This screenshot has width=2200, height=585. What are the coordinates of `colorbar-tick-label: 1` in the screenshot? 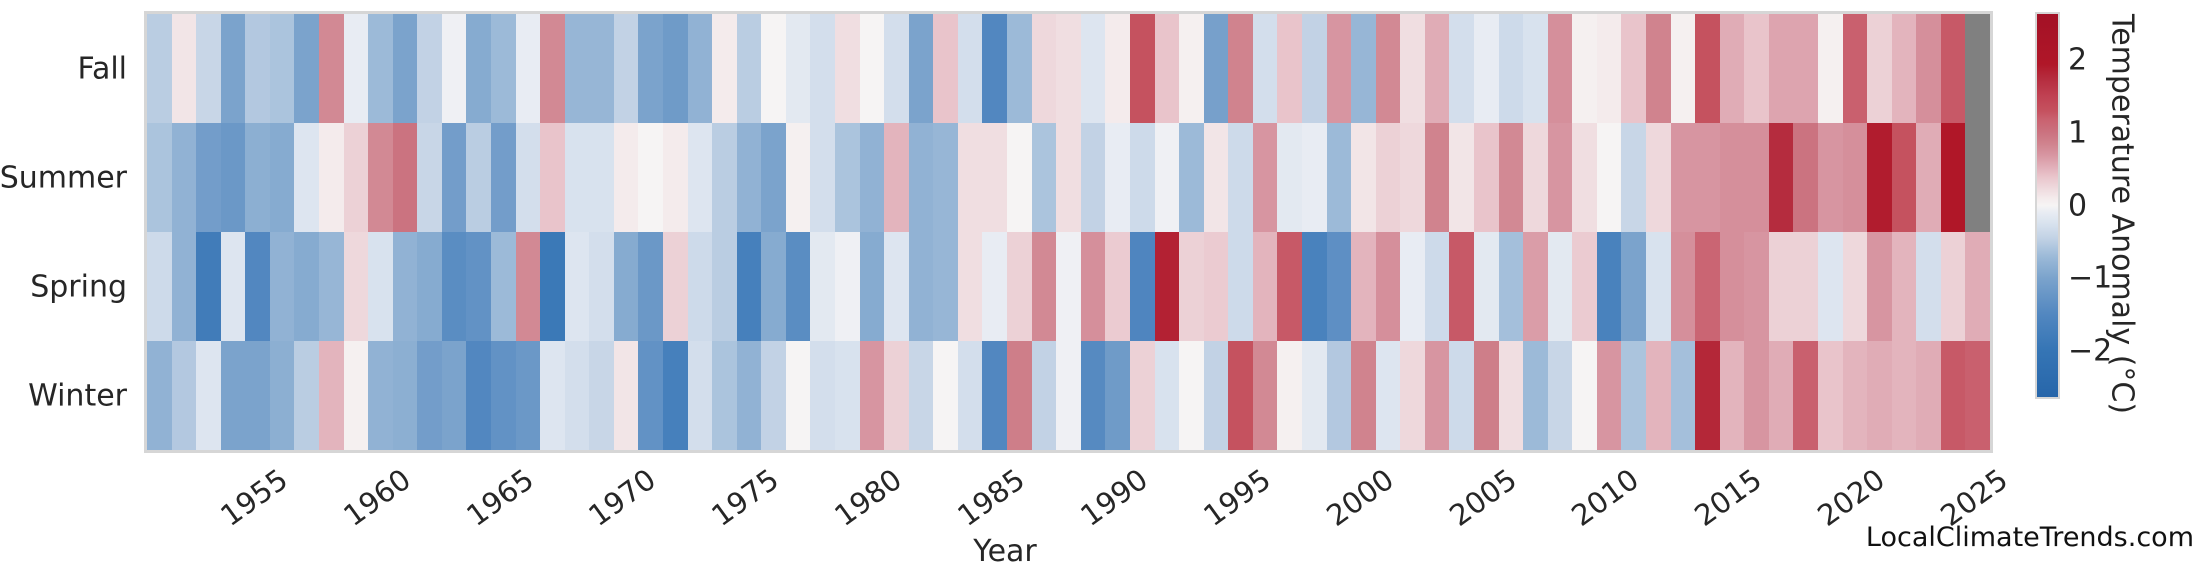 It's located at (2078, 133).